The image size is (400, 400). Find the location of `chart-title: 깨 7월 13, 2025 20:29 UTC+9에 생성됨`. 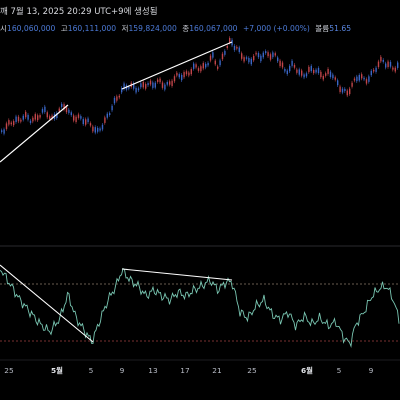

chart-title: 깨 7월 13, 2025 20:29 UTC+9에 생성됨 is located at coordinates (79, 12).